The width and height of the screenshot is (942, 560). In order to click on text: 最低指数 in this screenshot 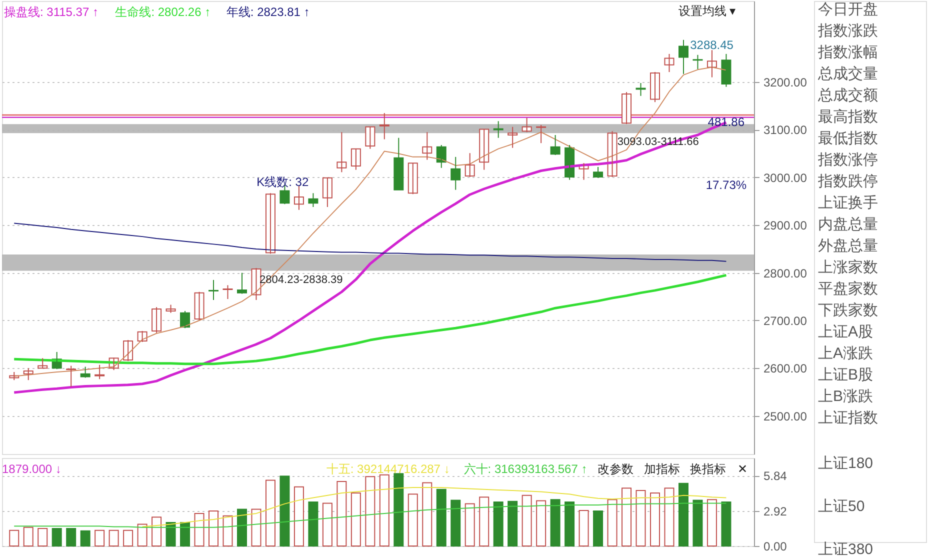, I will do `click(848, 138)`.